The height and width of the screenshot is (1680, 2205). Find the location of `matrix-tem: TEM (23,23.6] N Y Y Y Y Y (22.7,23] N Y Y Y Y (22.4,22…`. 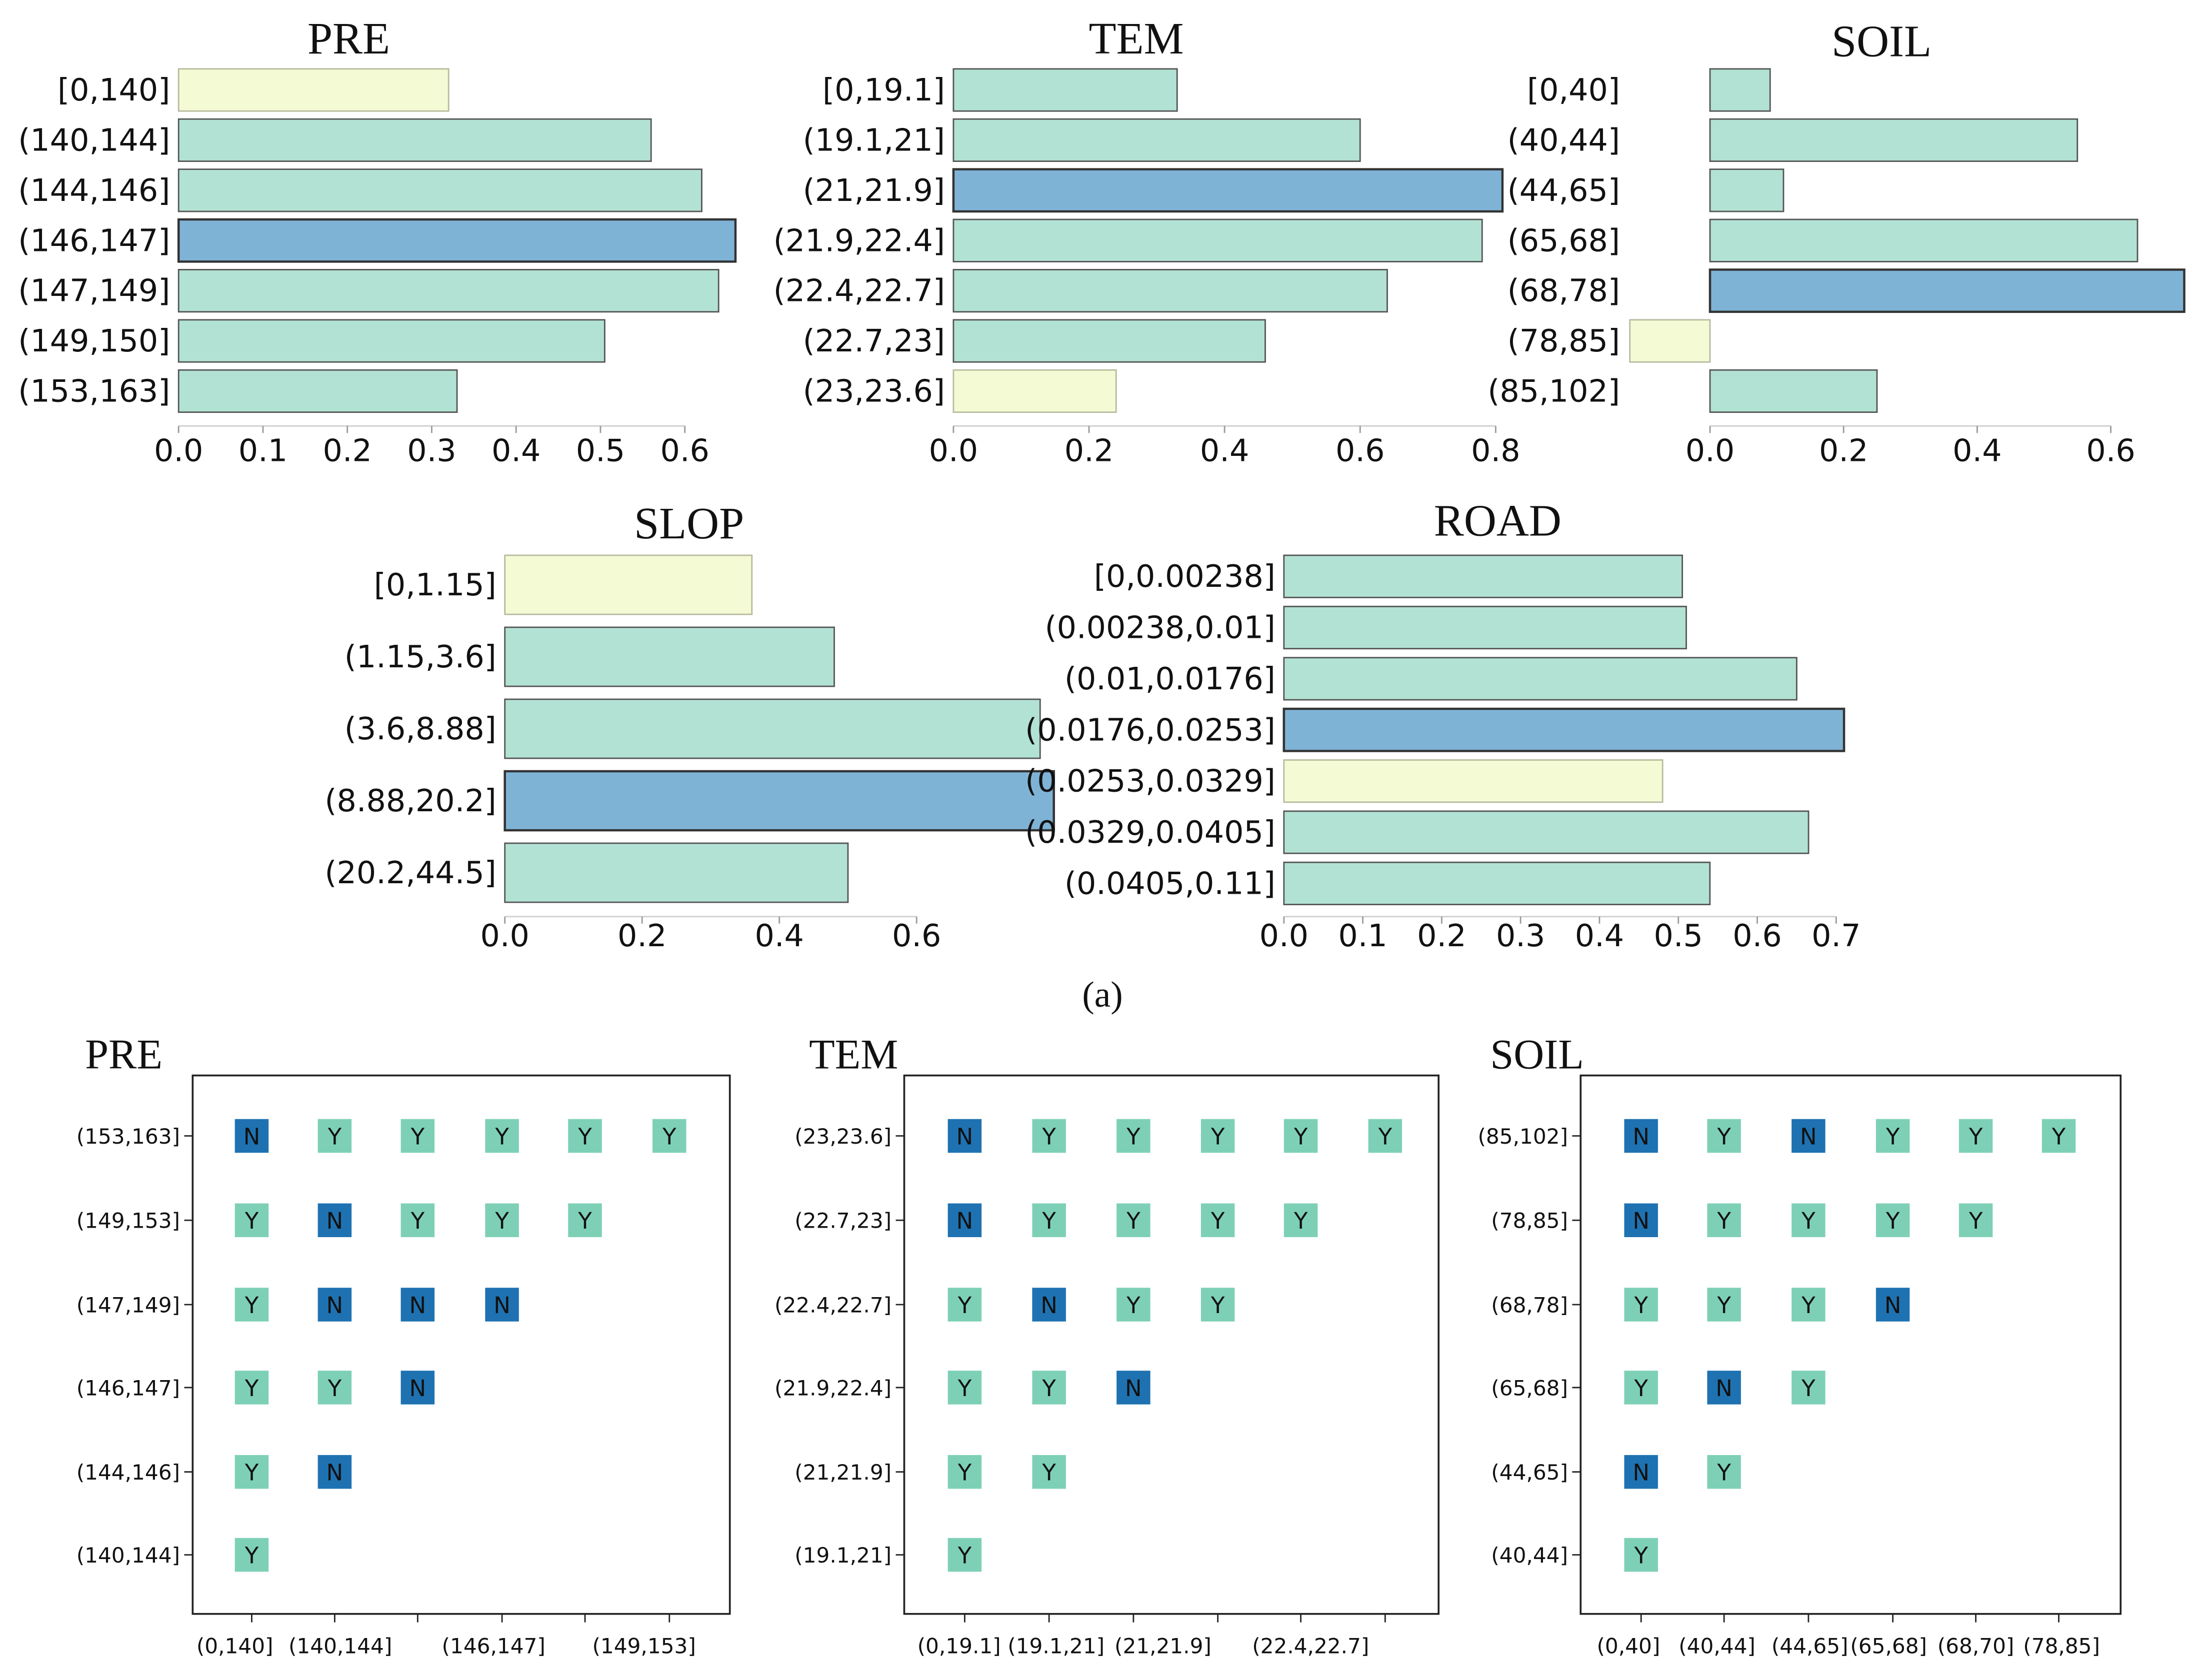

matrix-tem: TEM (23,23.6] N Y Y Y Y Y (22.7,23] N Y Y Y Y (22.4,22… is located at coordinates (1107, 1345).